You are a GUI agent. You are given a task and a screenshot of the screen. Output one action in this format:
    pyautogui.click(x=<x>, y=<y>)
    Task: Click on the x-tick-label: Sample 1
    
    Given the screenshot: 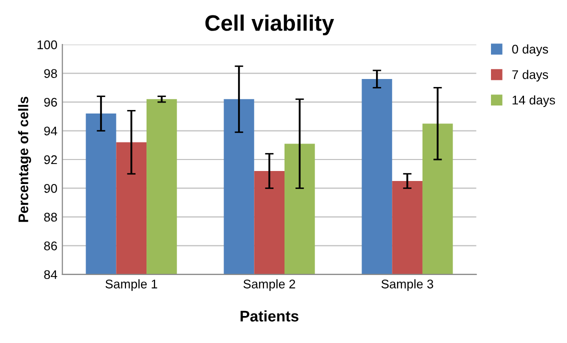 What is the action you would take?
    pyautogui.click(x=132, y=285)
    